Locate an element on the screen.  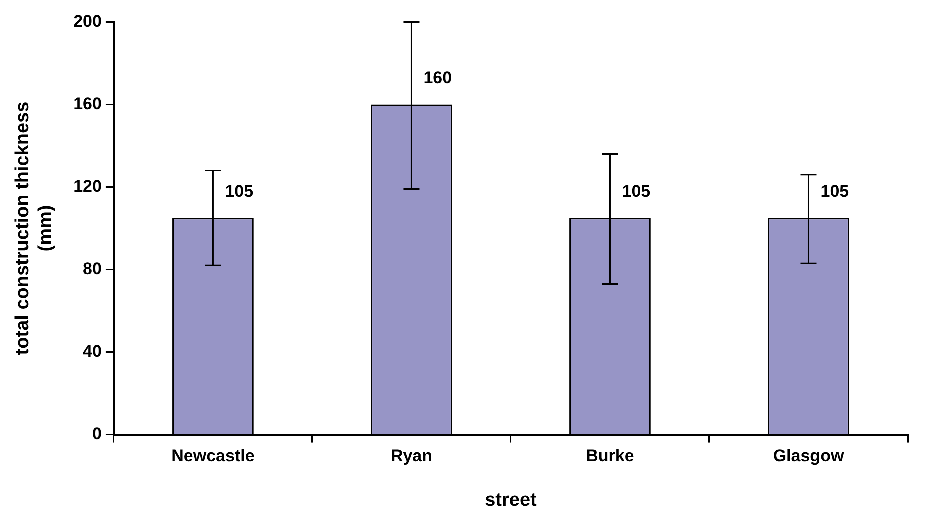
data-label: 160 is located at coordinates (438, 78).